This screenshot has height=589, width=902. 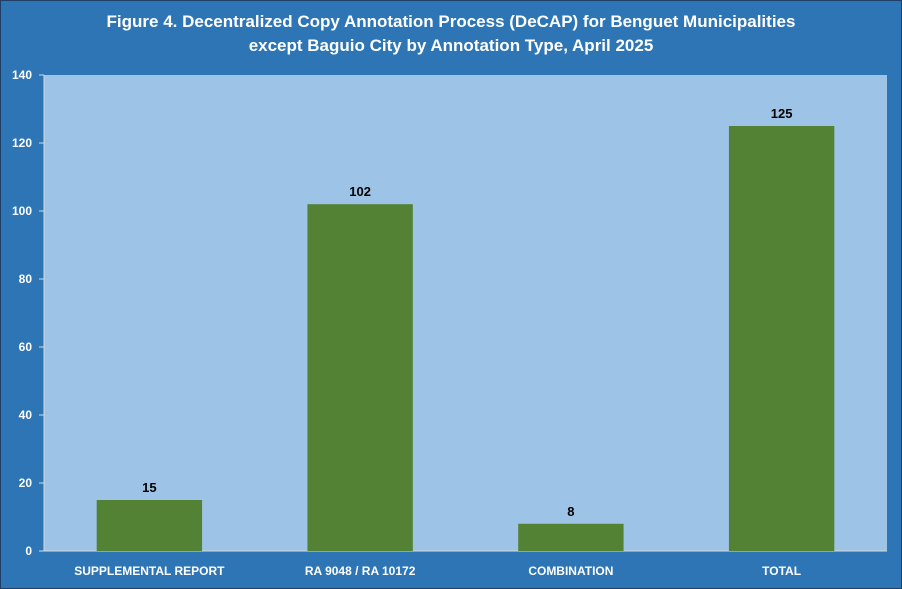 I want to click on bar-value-label: 125, so click(x=782, y=113).